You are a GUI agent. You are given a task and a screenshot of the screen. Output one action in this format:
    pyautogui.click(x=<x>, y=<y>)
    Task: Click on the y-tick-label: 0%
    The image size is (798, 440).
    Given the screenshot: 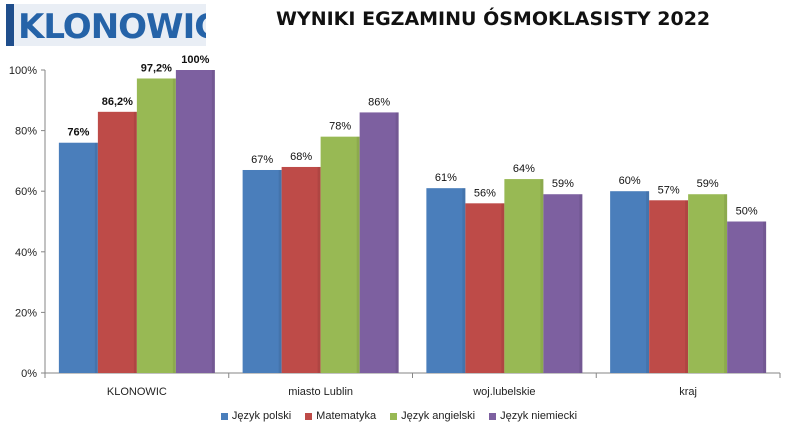 What is the action you would take?
    pyautogui.click(x=29, y=374)
    